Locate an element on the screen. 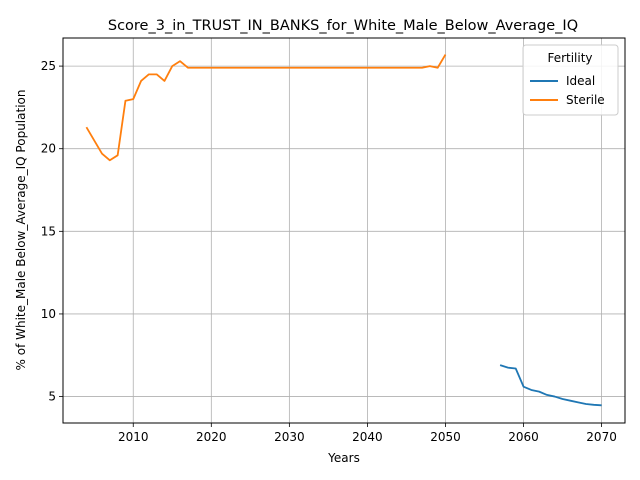 The width and height of the screenshot is (640, 480). x-tick-label: 2030 is located at coordinates (289, 437).